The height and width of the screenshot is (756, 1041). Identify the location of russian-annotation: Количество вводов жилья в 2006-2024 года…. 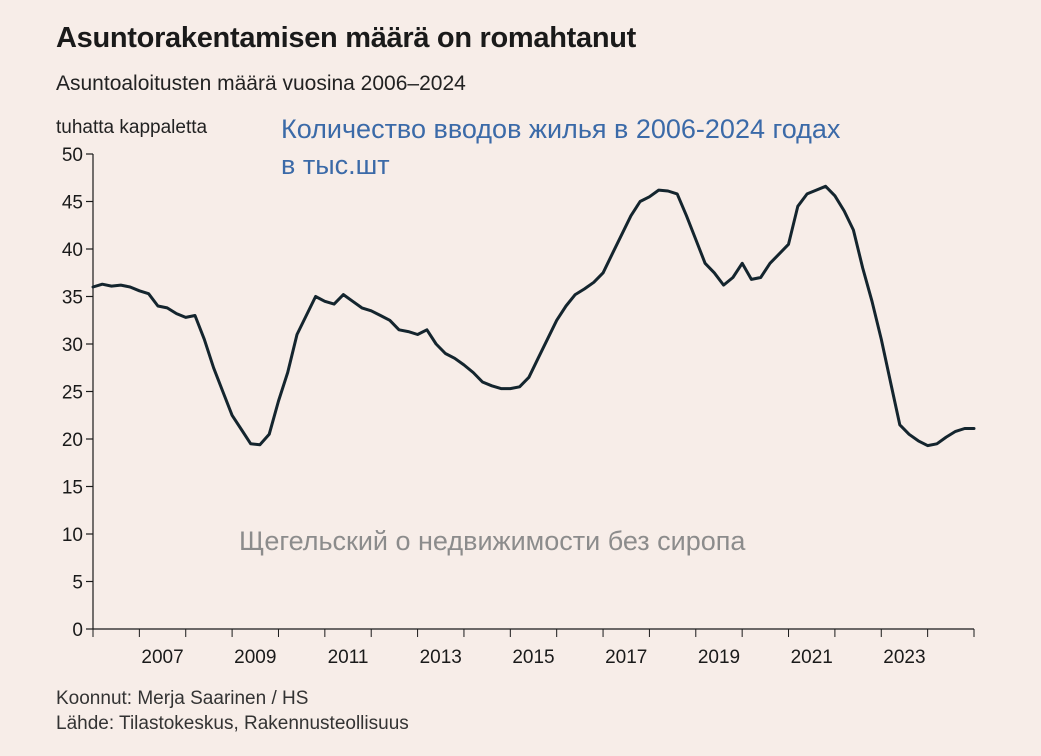
(560, 147).